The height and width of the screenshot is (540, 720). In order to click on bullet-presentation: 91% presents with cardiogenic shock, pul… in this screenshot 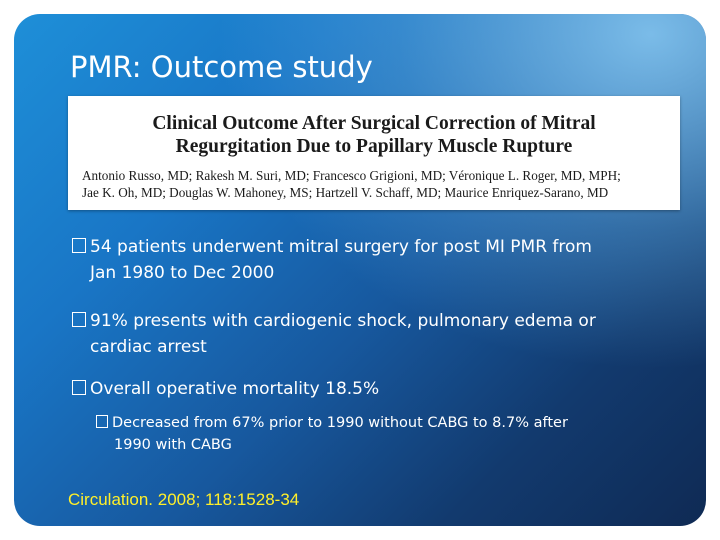, I will do `click(334, 334)`.